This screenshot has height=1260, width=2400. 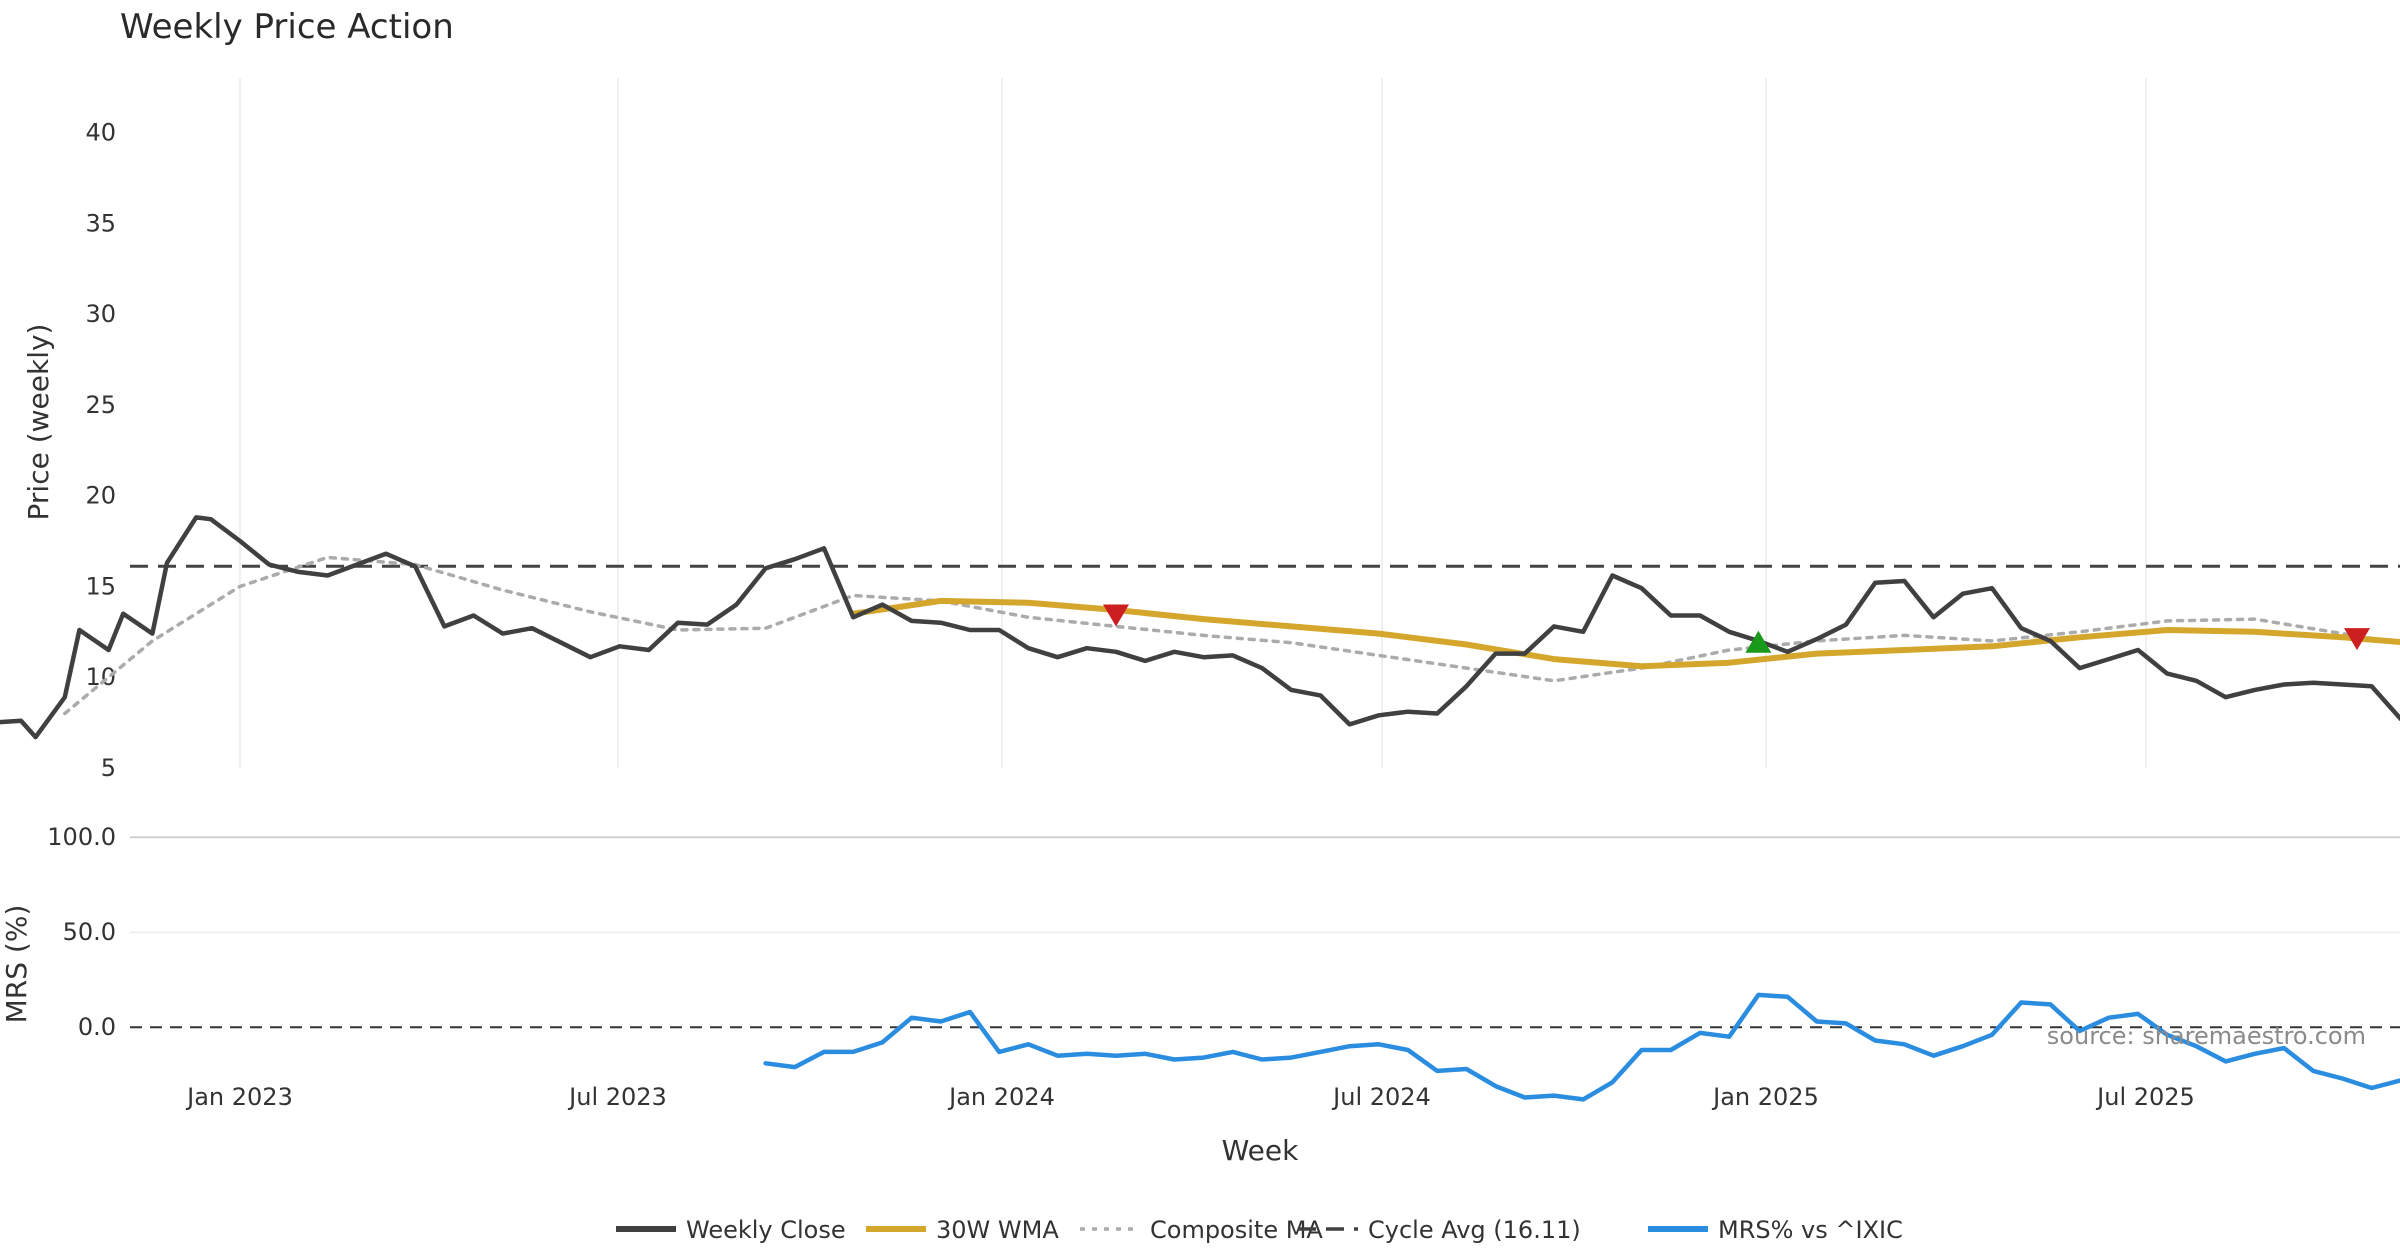 I want to click on legend-label: Composite MA, so click(x=1236, y=1230).